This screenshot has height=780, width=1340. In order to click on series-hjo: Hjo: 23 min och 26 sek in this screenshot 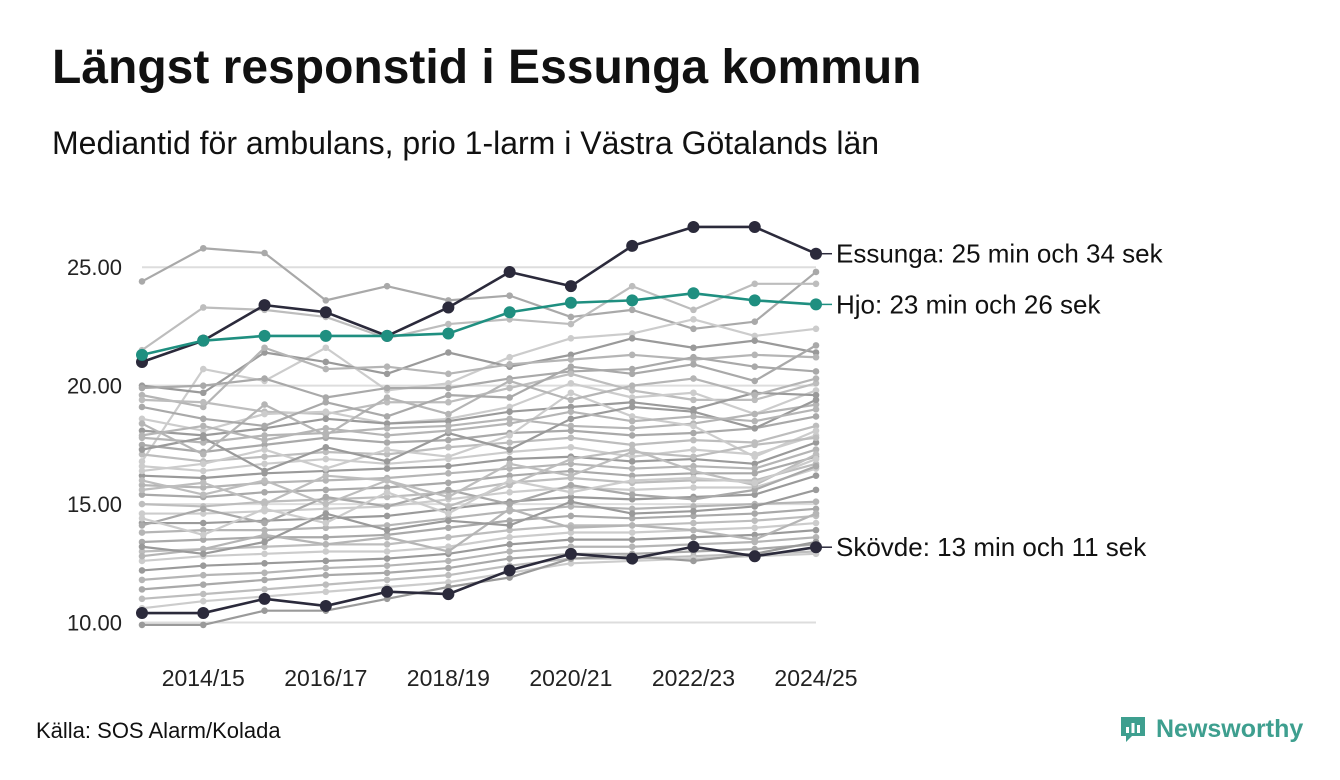, I will do `click(618, 324)`.